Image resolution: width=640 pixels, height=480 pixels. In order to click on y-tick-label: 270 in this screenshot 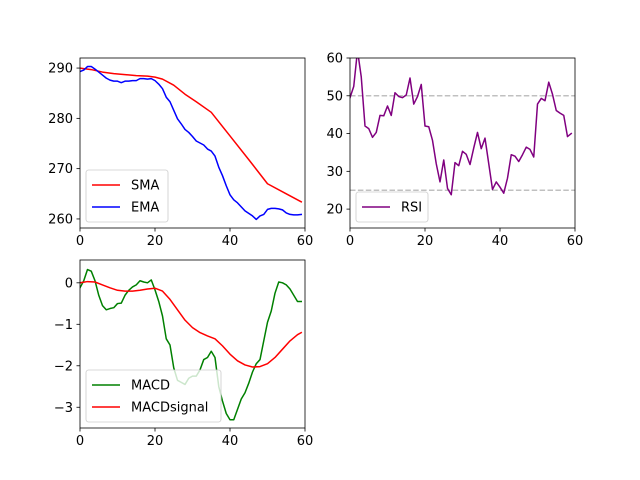, I will do `click(60, 169)`.